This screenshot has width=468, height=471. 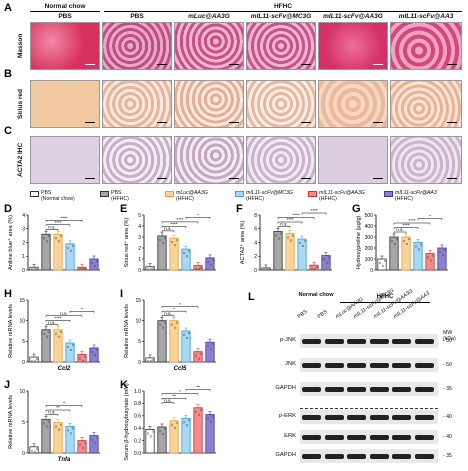 What do you see at coordinates (290, 364) in the screenshot?
I see `blot-row-label: JNK` at bounding box center [290, 364].